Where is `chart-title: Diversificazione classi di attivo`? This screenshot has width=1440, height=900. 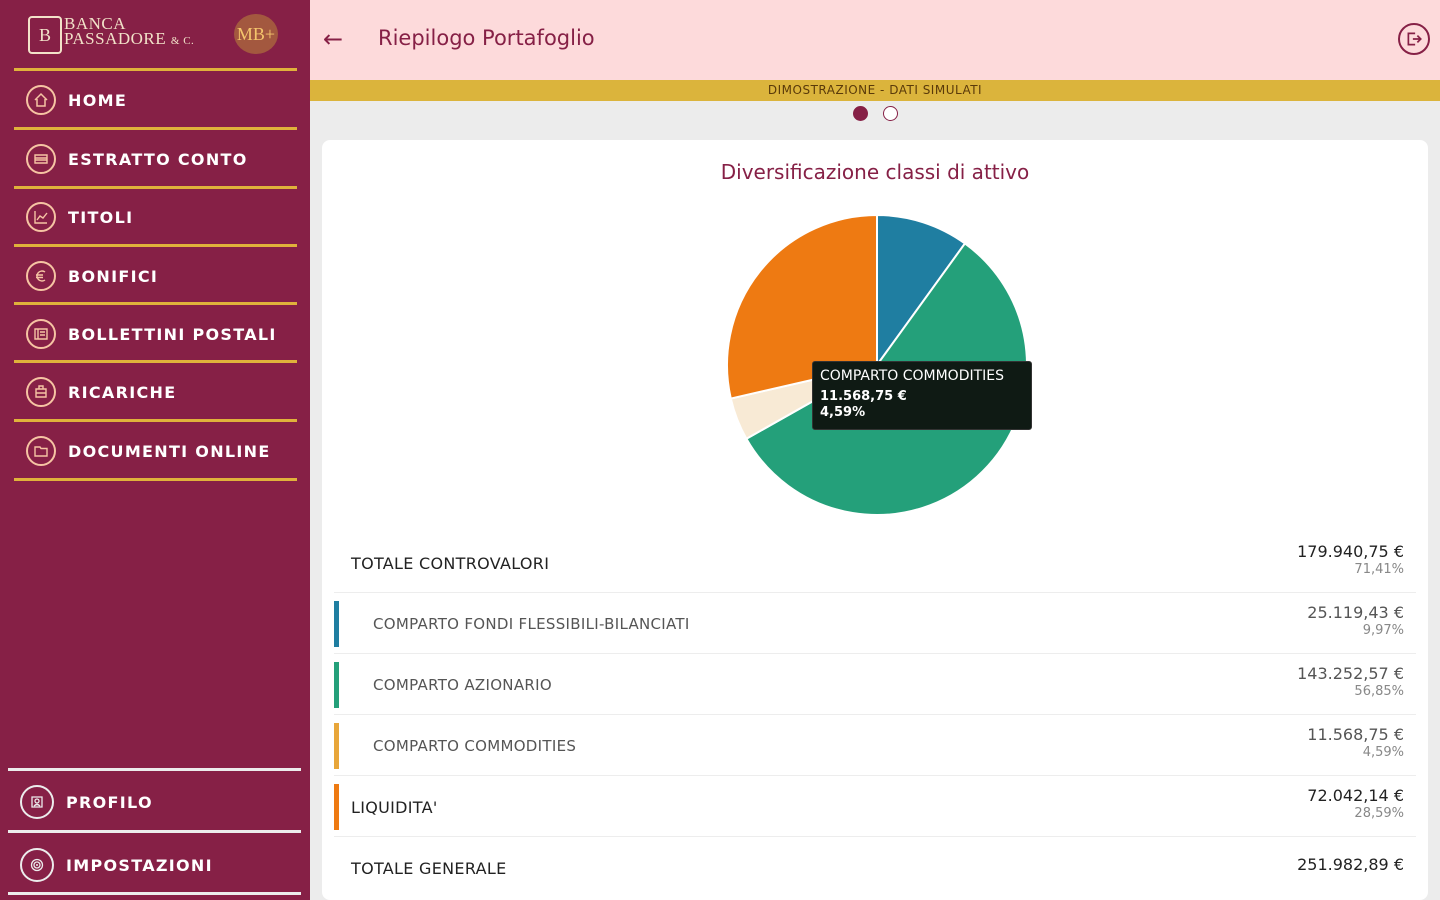
chart-title: Diversificazione classi di attivo is located at coordinates (875, 172).